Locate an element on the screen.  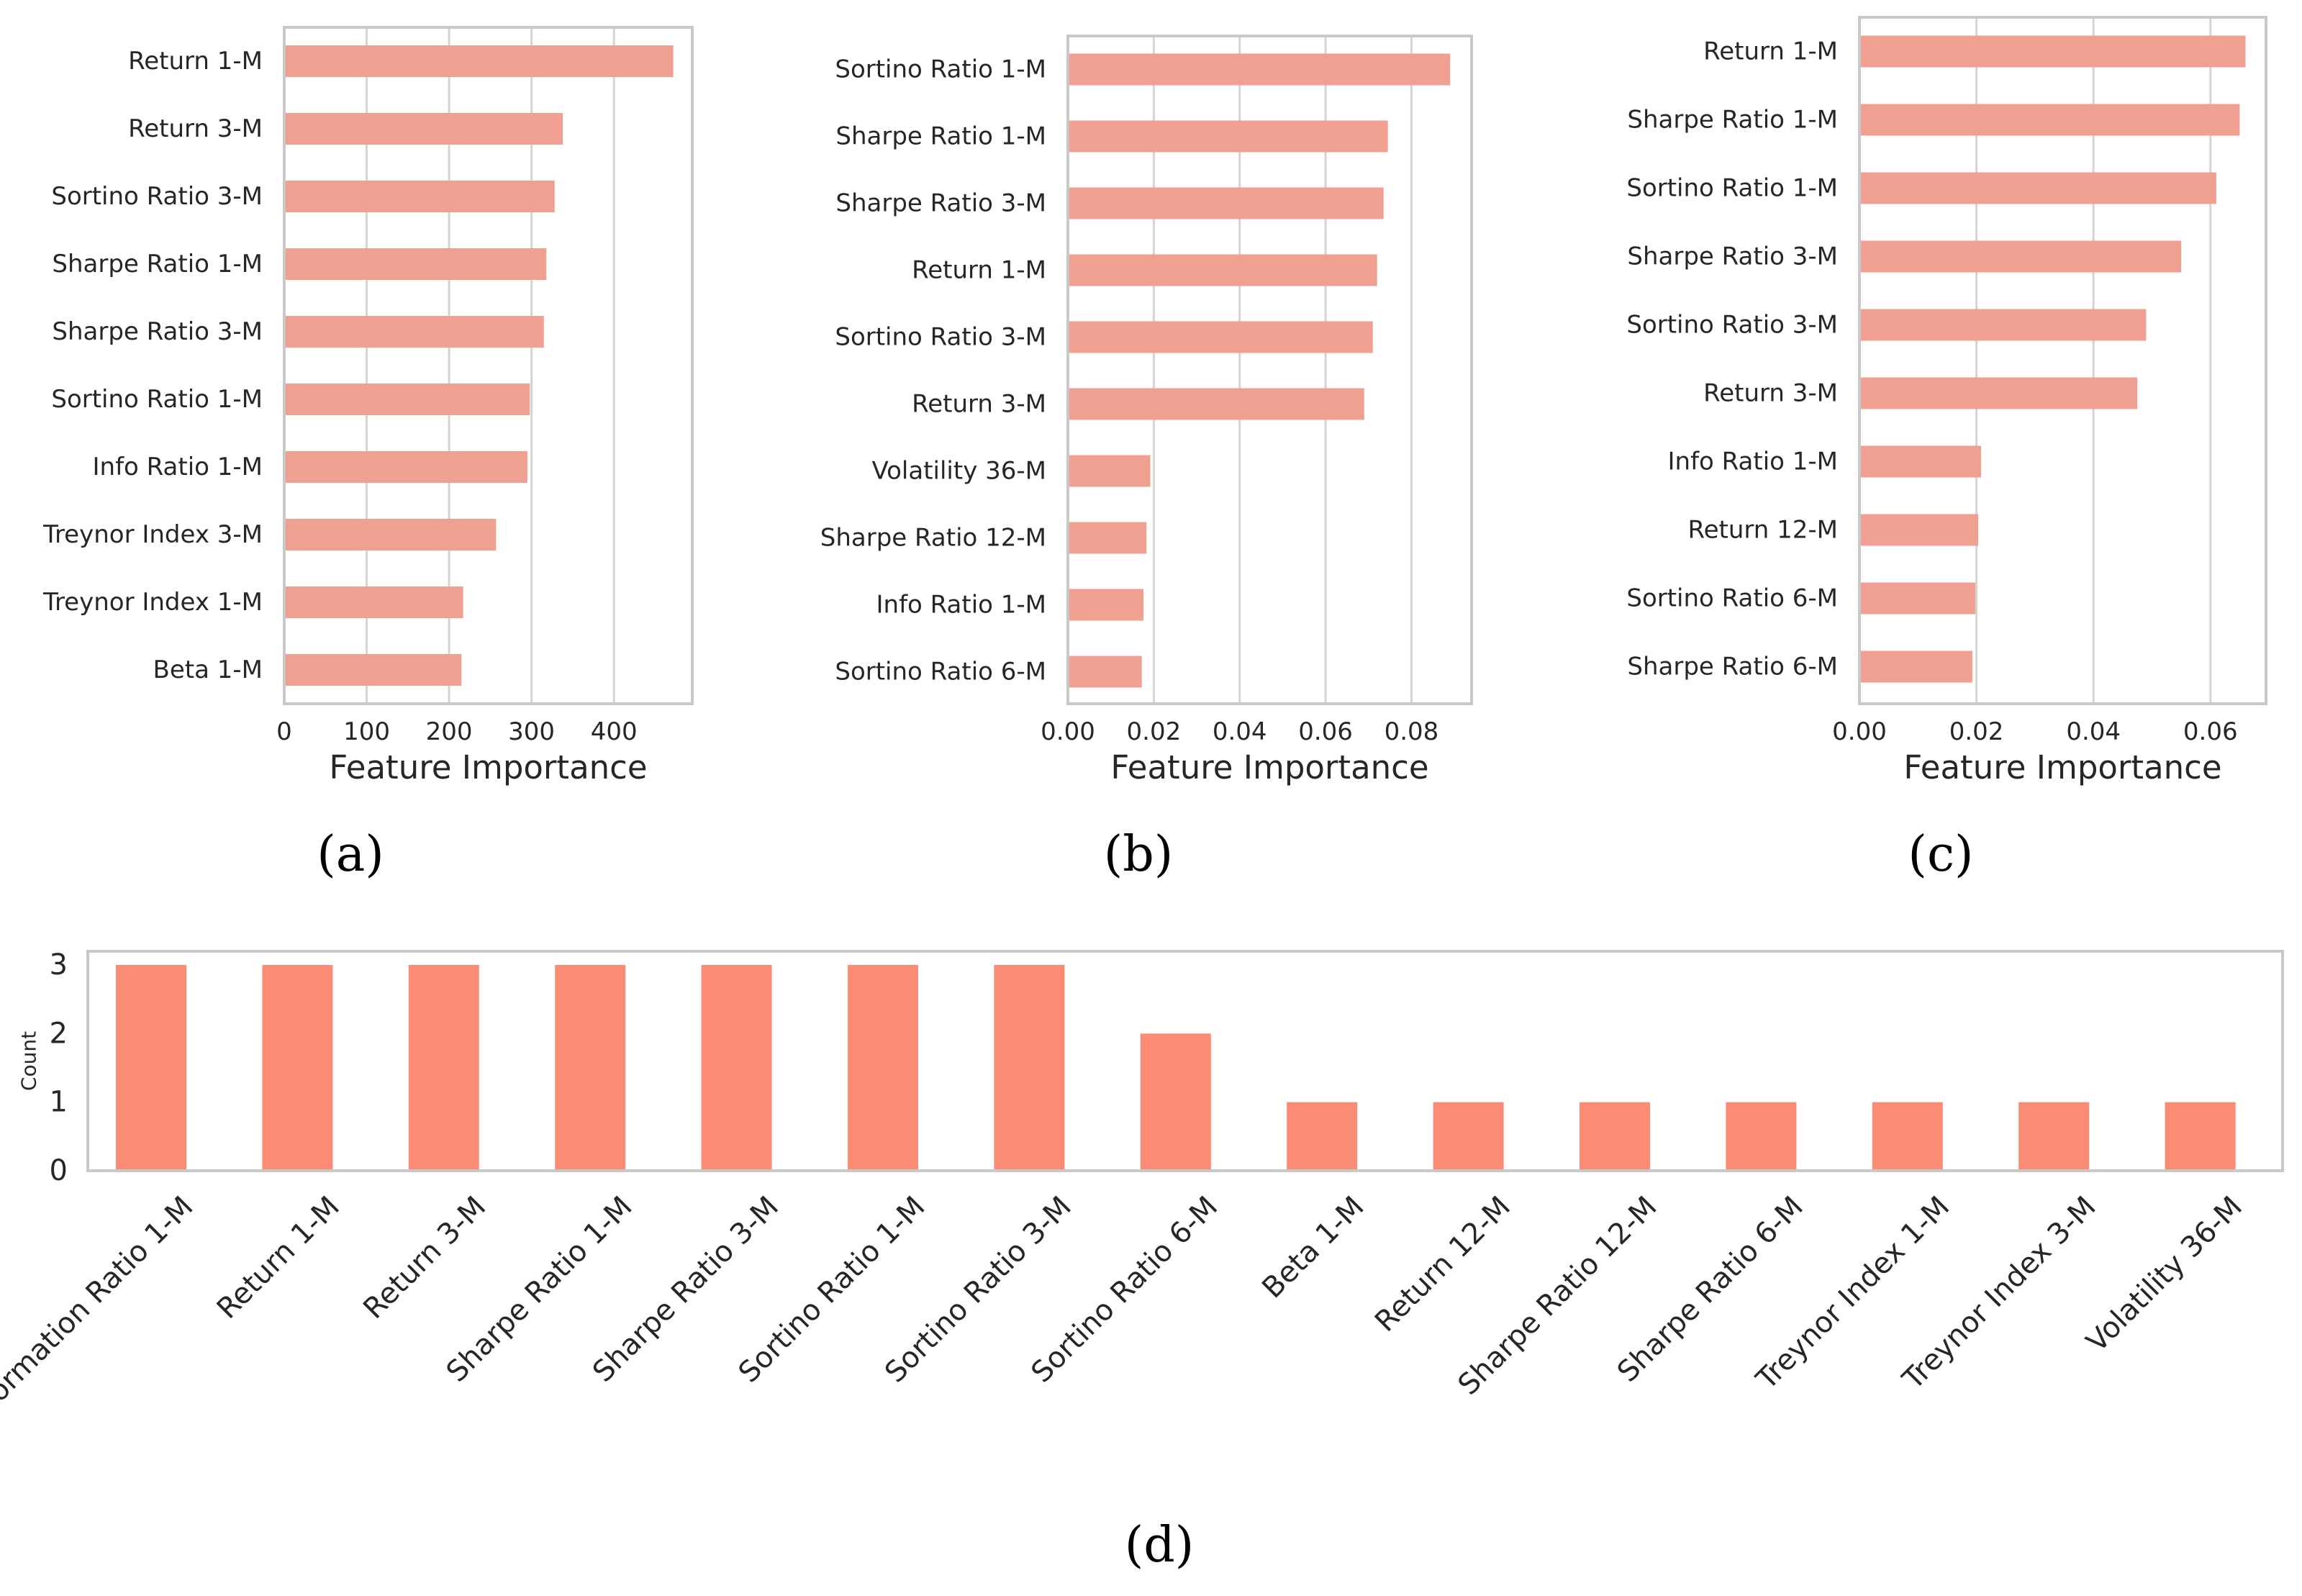
y-tick-label-d-1: 1 is located at coordinates (59, 1102).